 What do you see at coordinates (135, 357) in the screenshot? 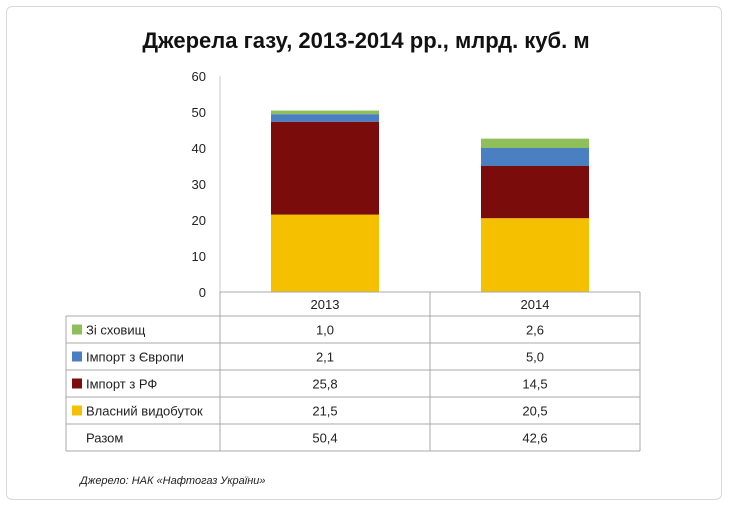
I see `legend-label-3: Імпорт з Європи` at bounding box center [135, 357].